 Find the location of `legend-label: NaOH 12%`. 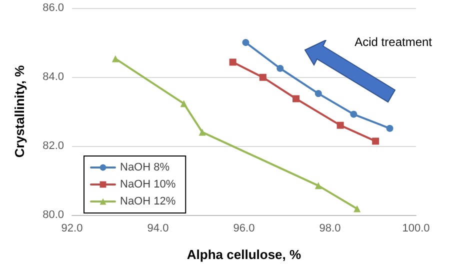

legend-label: NaOH 12% is located at coordinates (148, 202).